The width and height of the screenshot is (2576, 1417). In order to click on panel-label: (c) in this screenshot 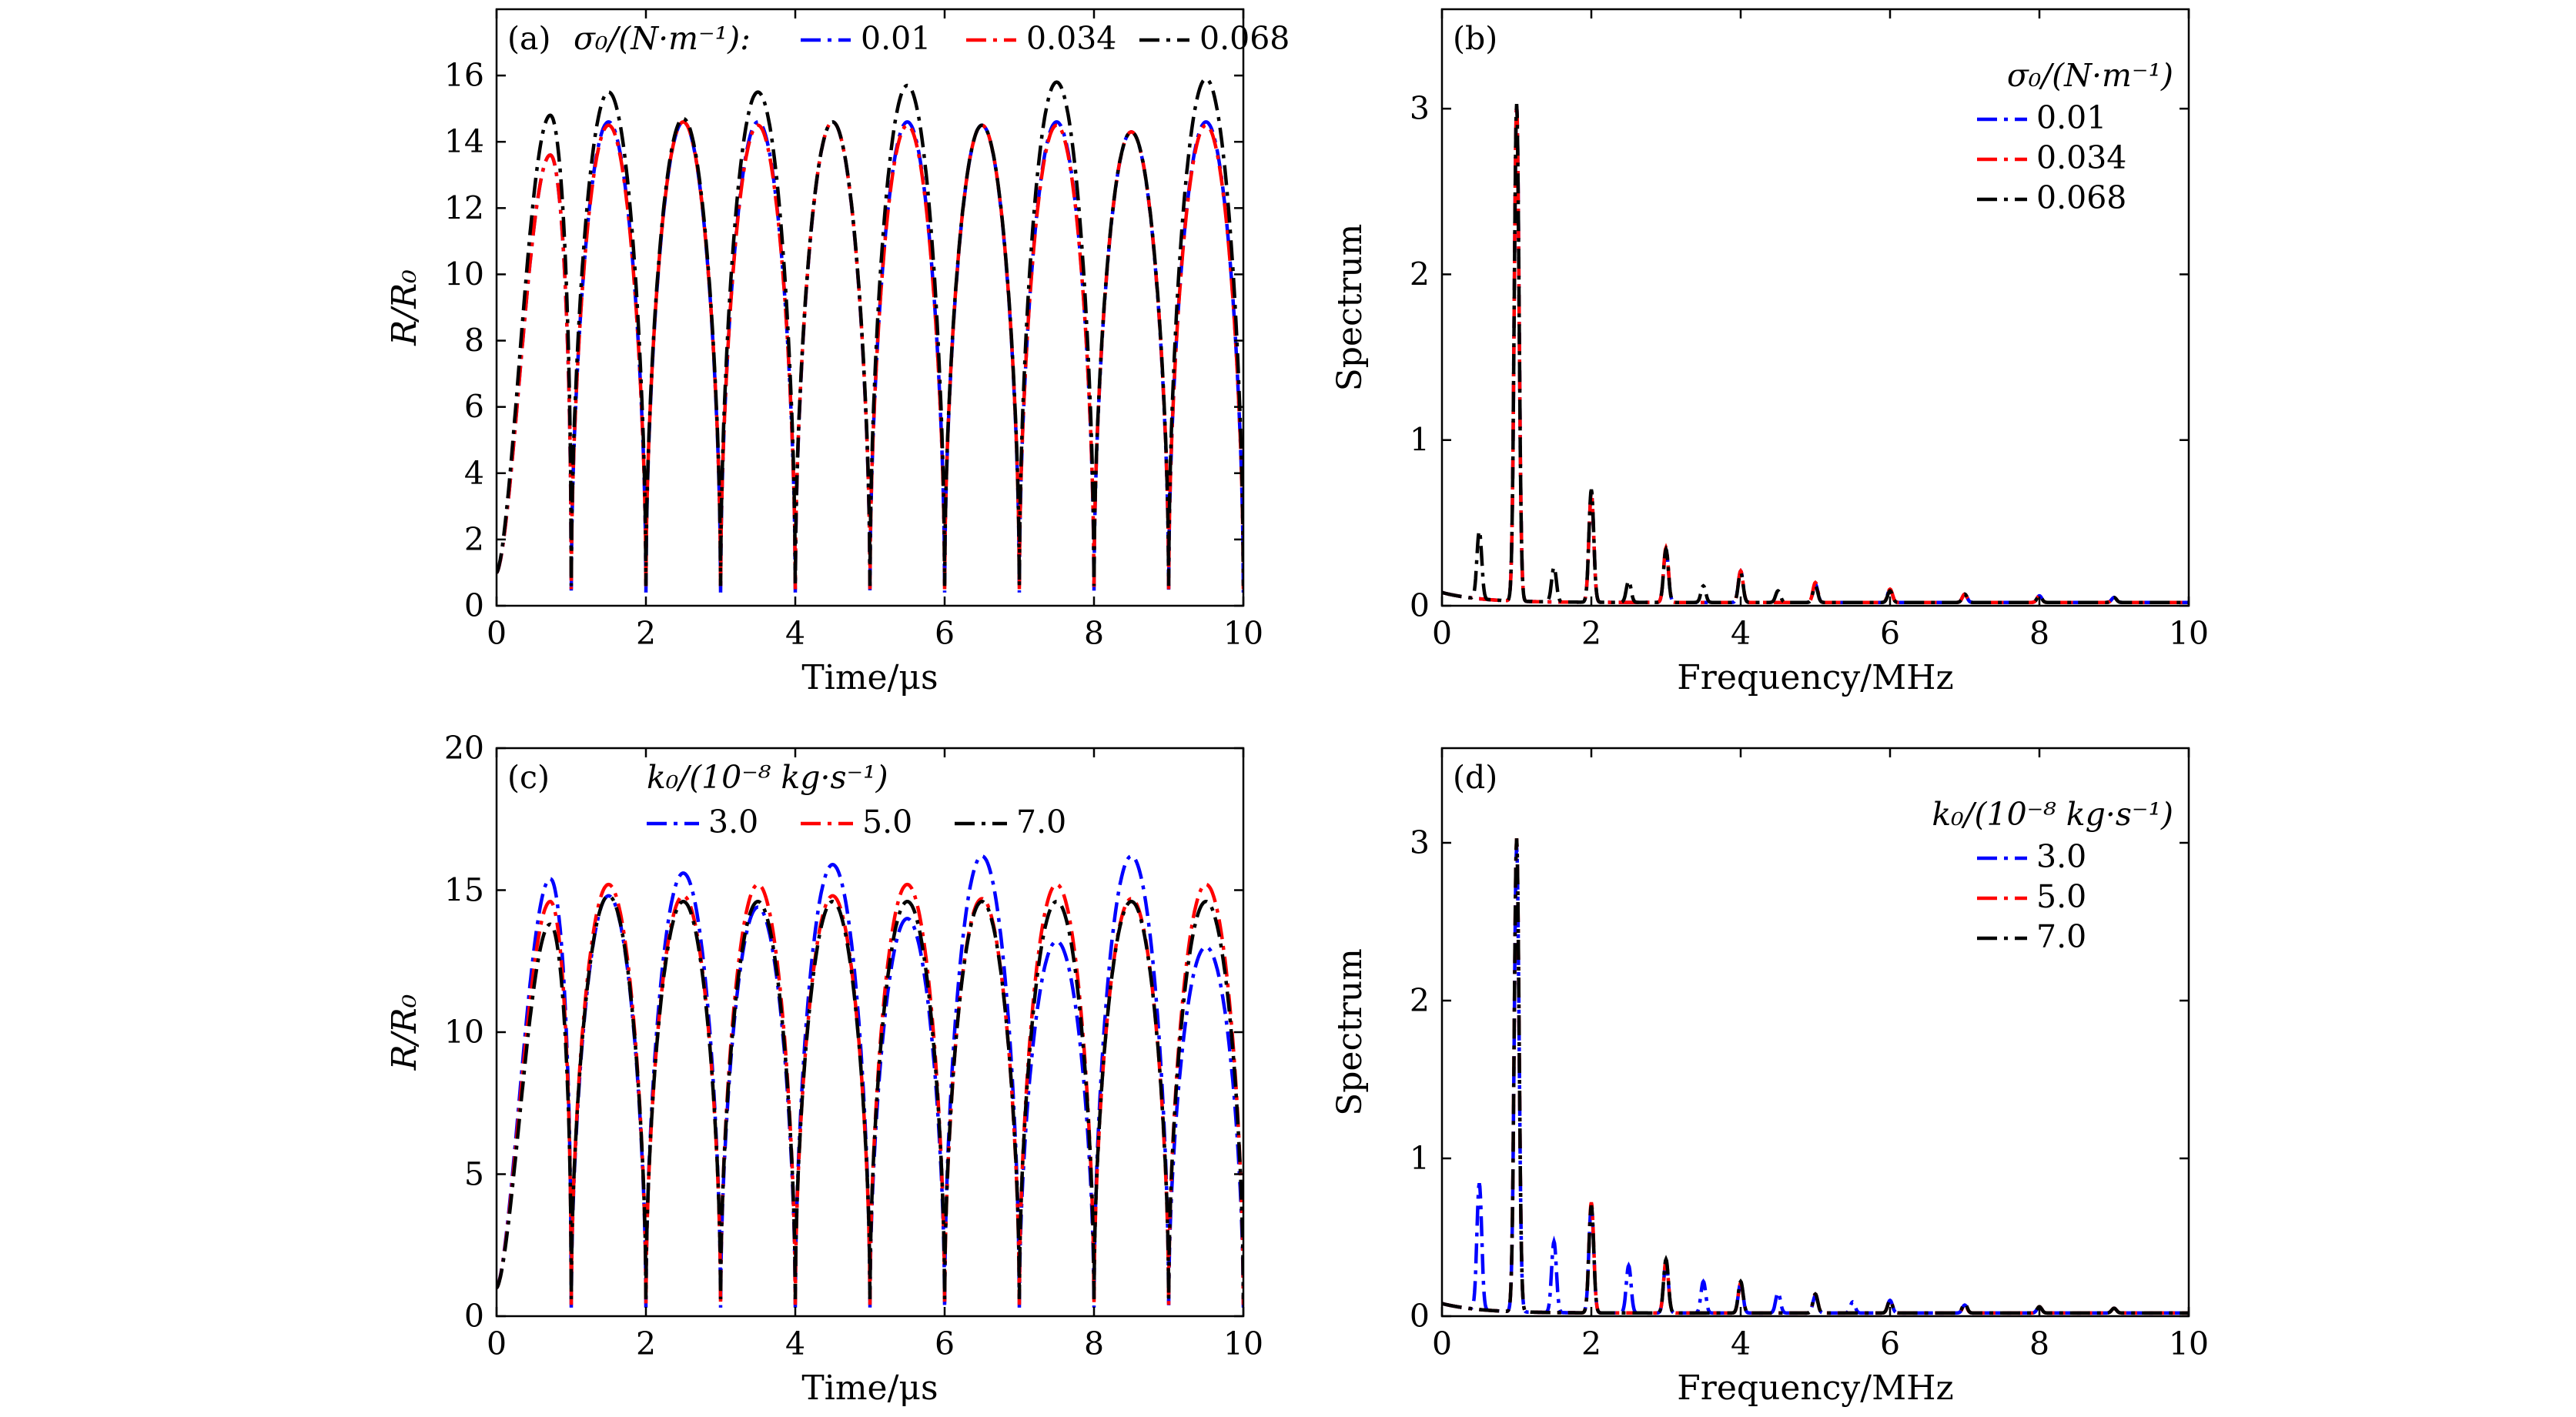, I will do `click(528, 777)`.